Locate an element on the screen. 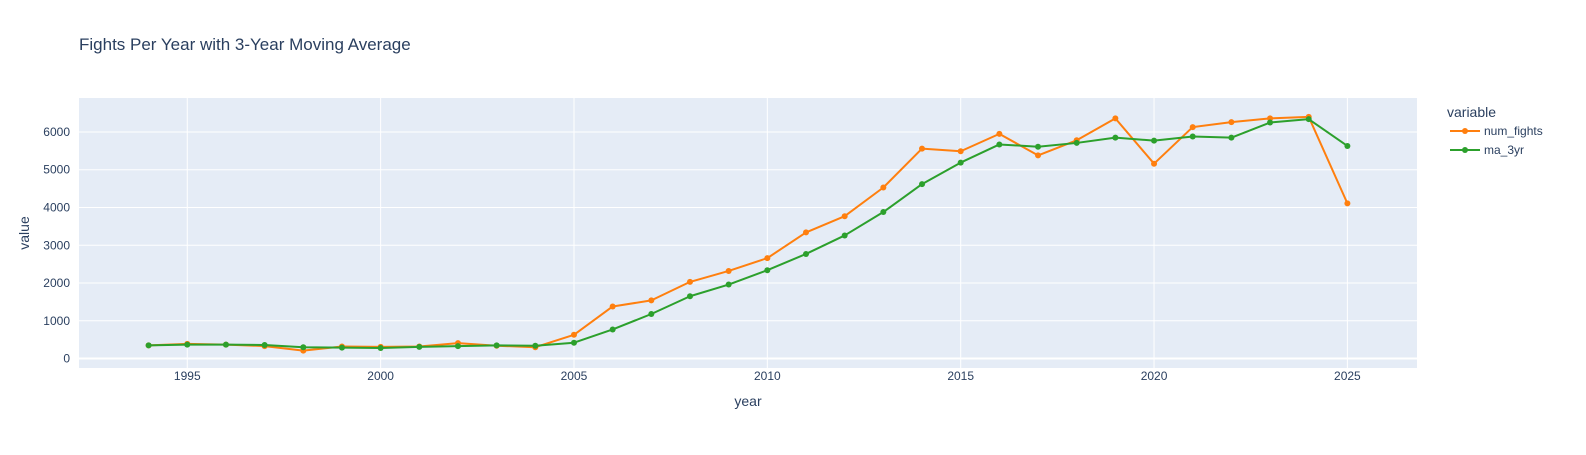 This screenshot has width=1586, height=455. x-tick-label: 2010 is located at coordinates (767, 376).